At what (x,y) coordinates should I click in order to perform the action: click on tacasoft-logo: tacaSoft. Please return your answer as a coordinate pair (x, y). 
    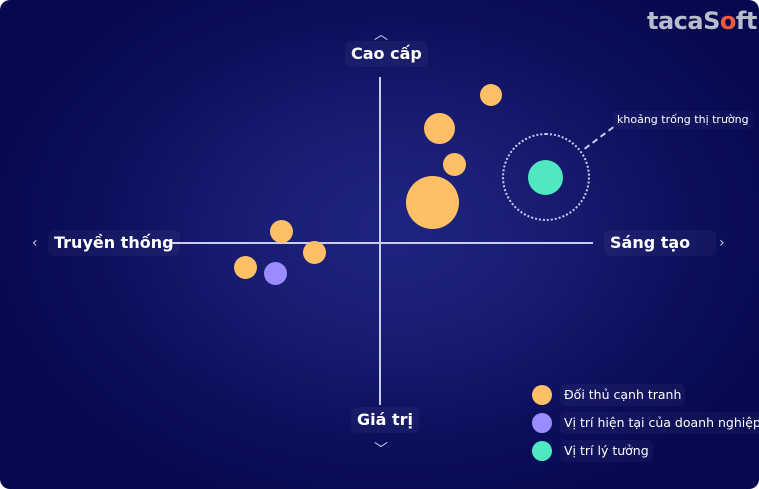
    Looking at the image, I should click on (702, 21).